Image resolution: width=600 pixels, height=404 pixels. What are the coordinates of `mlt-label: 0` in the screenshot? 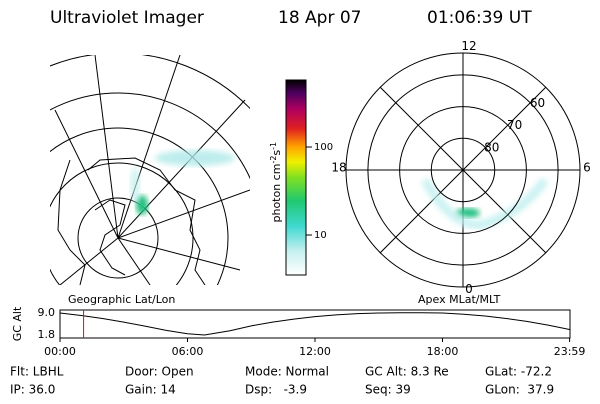 It's located at (469, 289).